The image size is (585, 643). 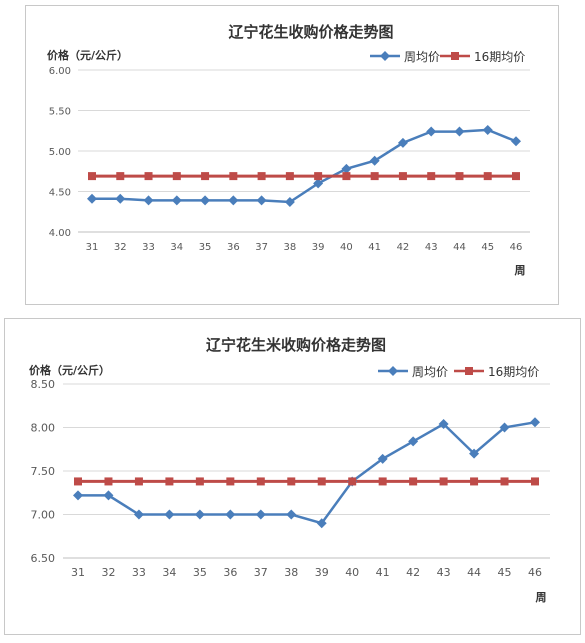 What do you see at coordinates (43, 471) in the screenshot?
I see `y-tick-label: 7.50` at bounding box center [43, 471].